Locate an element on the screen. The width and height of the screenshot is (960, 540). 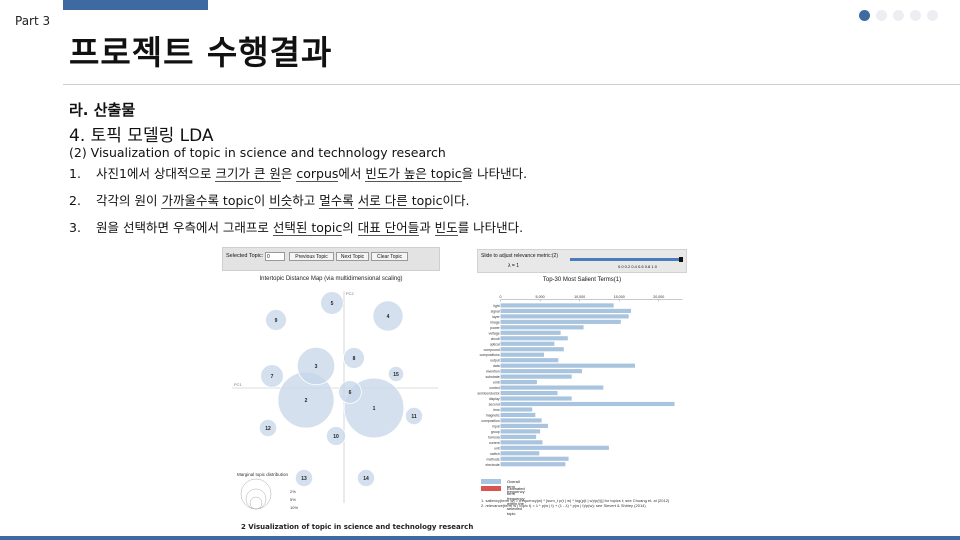
term-label: methods is located at coordinates (493, 459).